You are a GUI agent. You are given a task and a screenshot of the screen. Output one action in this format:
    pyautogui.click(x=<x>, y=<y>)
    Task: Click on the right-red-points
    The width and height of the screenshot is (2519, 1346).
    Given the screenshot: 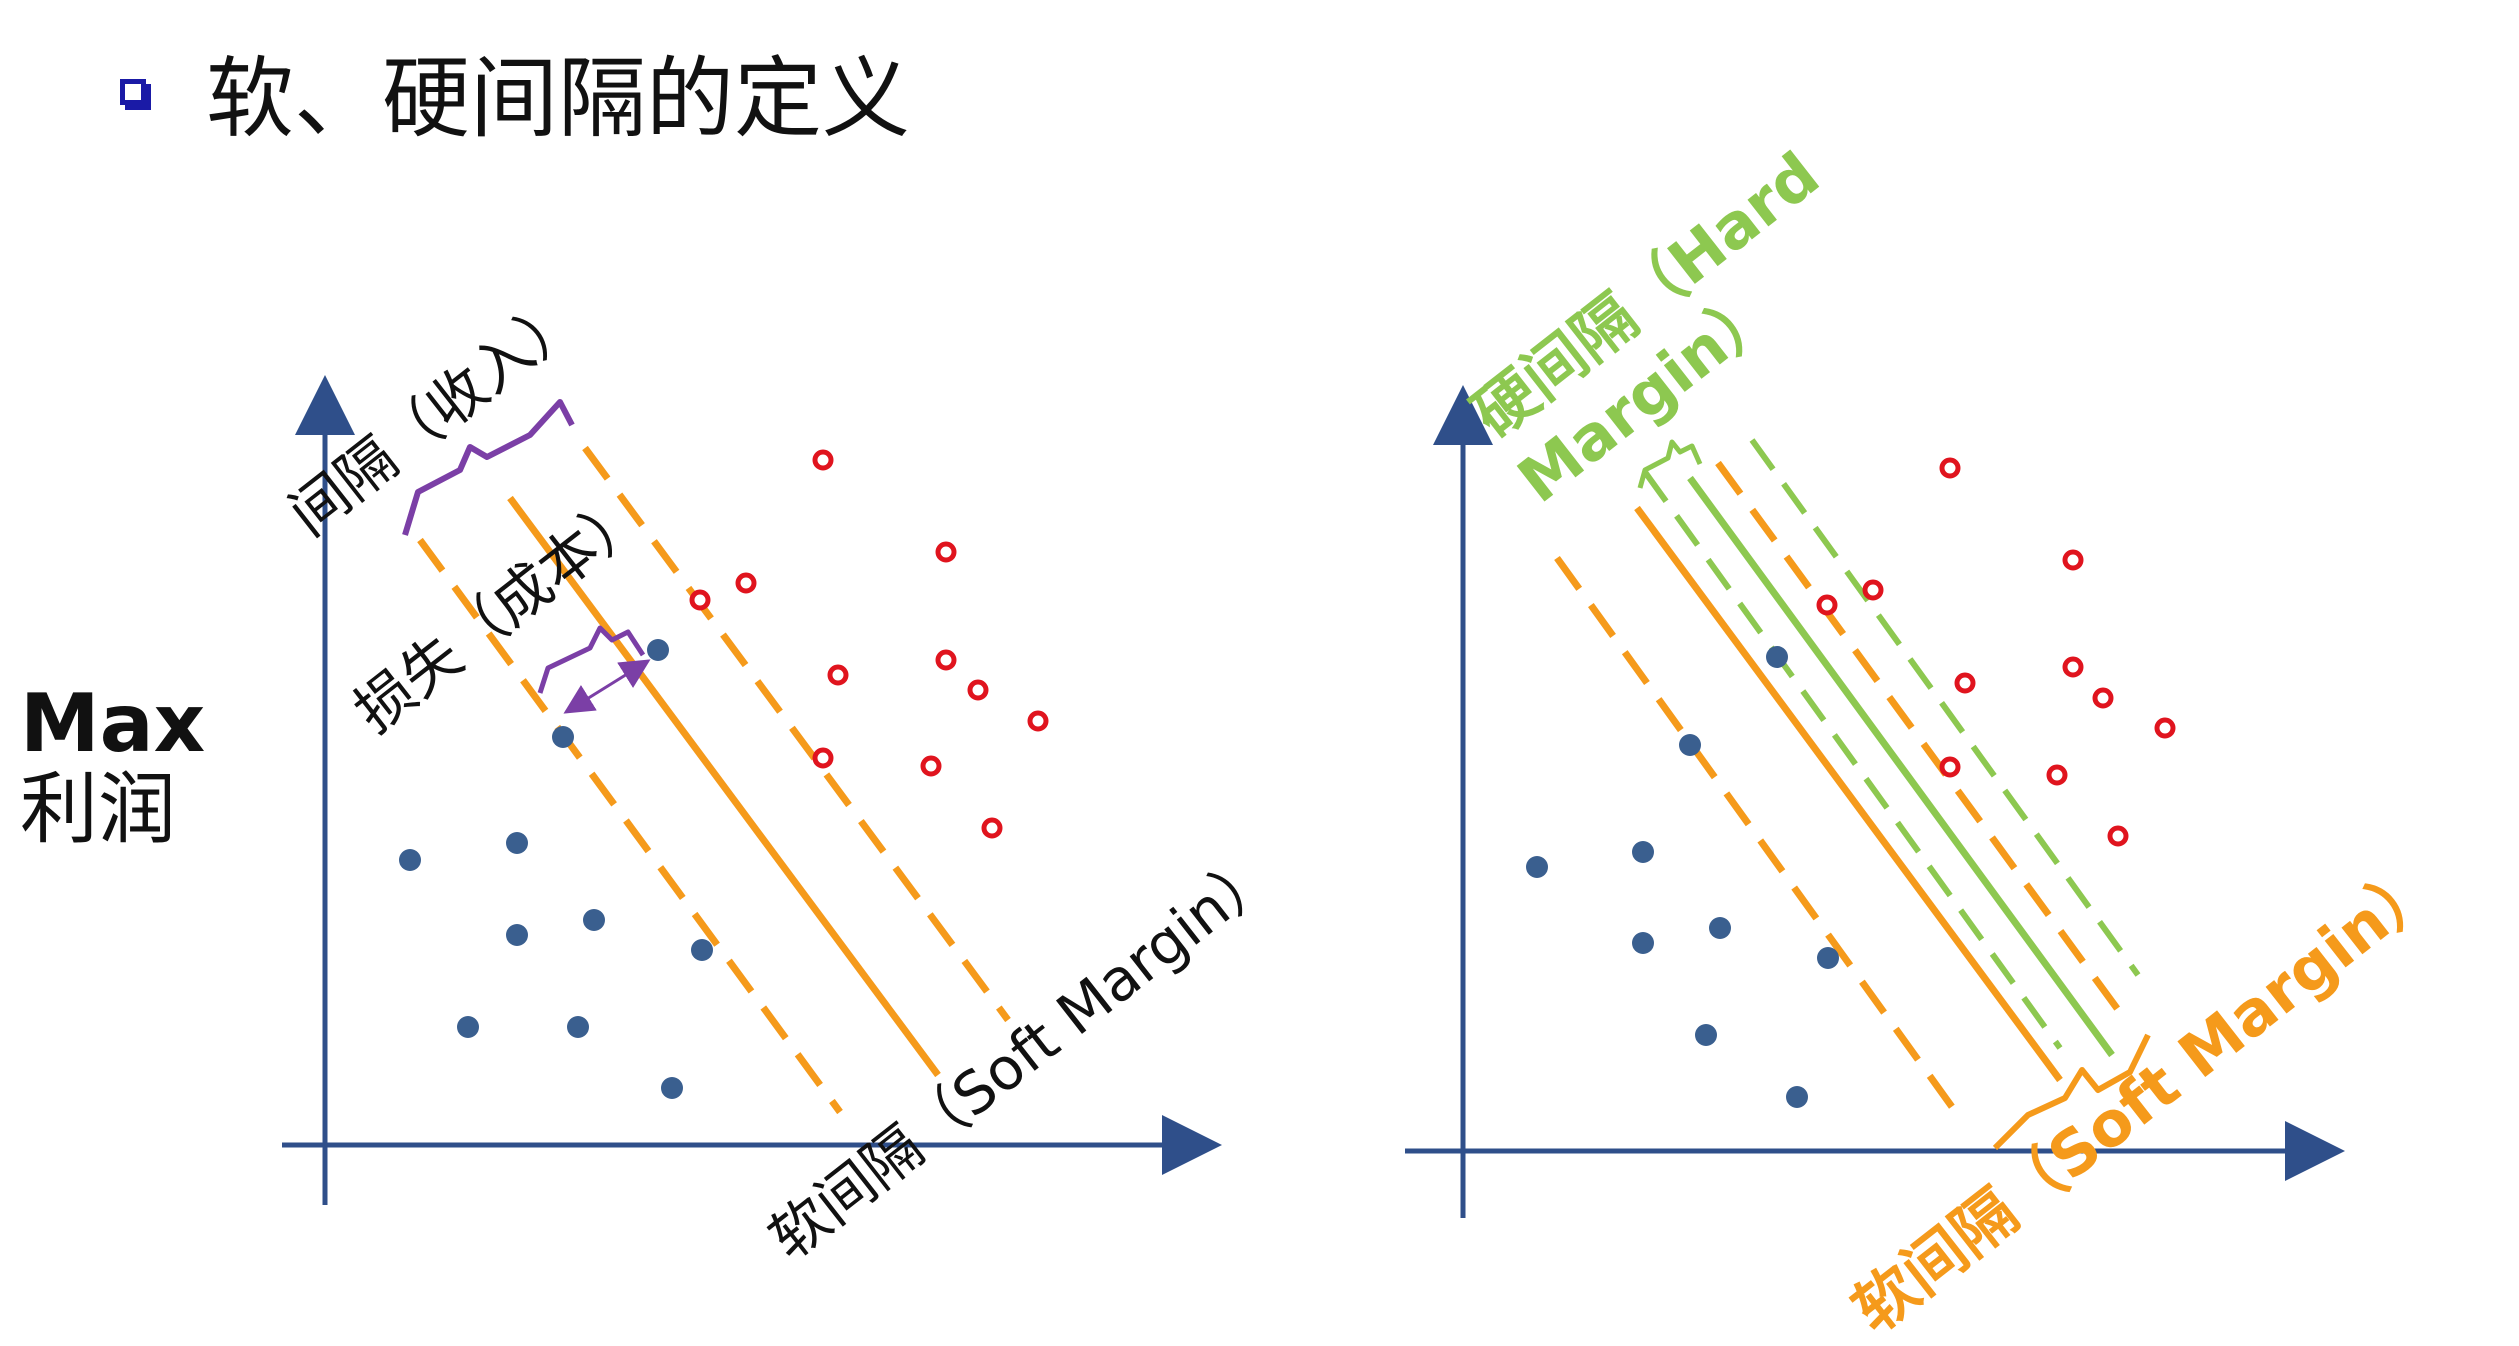 What is the action you would take?
    pyautogui.click(x=1996, y=652)
    